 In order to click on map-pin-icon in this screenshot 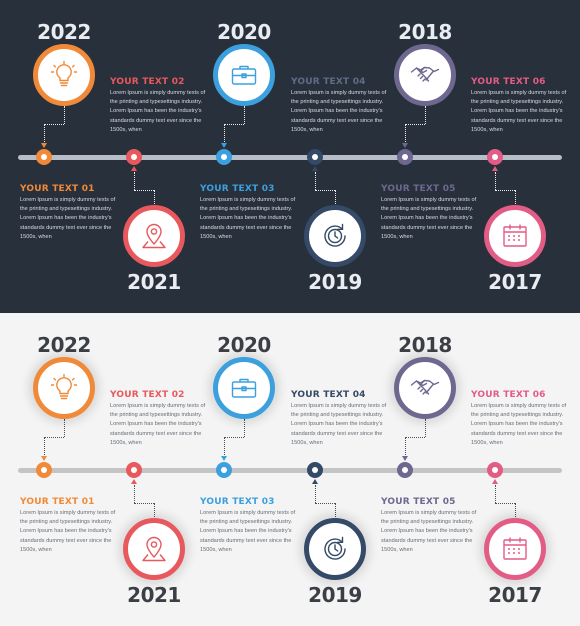, I will do `click(154, 236)`.